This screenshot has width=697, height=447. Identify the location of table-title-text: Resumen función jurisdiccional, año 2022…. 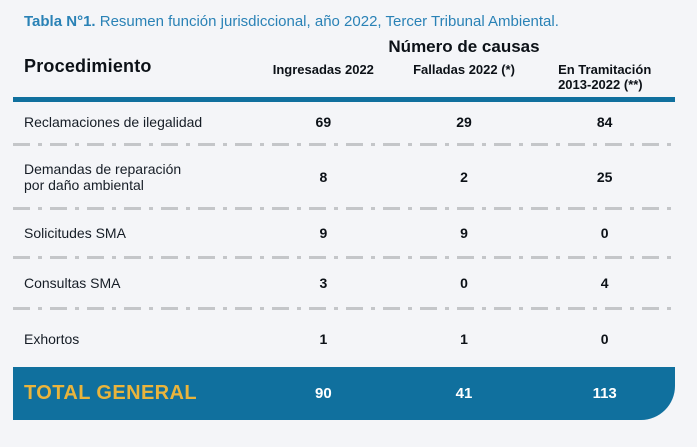
(327, 21).